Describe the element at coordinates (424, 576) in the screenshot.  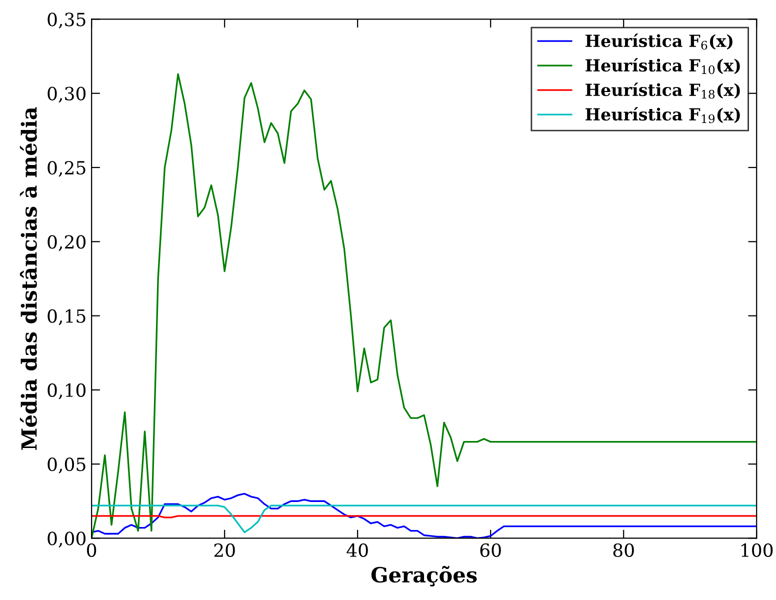
I see `x-axis-title: Gerações` at that location.